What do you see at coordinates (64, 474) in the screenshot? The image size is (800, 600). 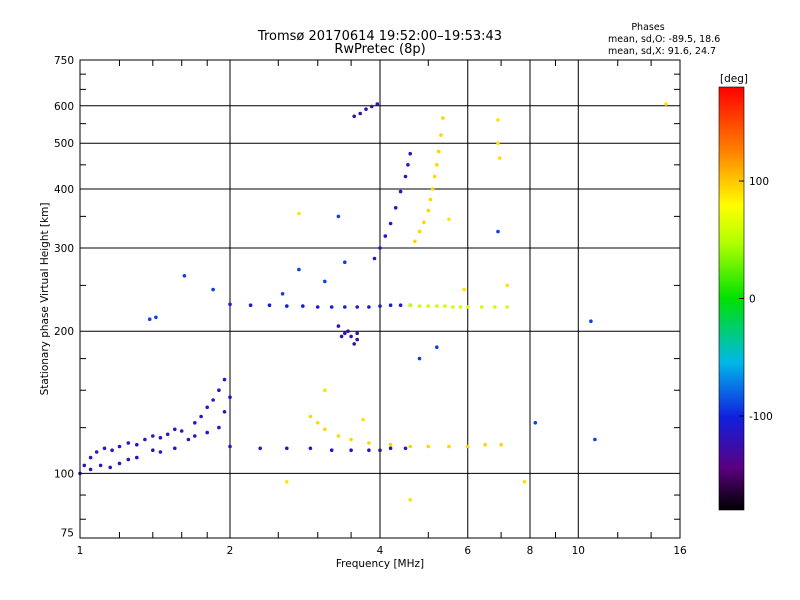 I see `y-tick-label: 100` at bounding box center [64, 474].